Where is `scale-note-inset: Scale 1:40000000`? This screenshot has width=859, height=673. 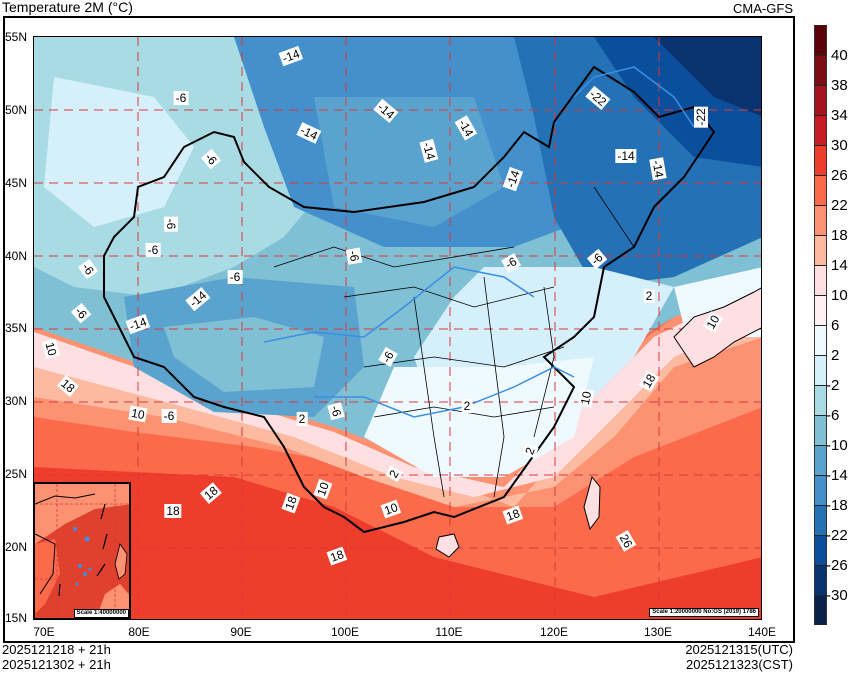
scale-note-inset: Scale 1:40000000 is located at coordinates (101, 613).